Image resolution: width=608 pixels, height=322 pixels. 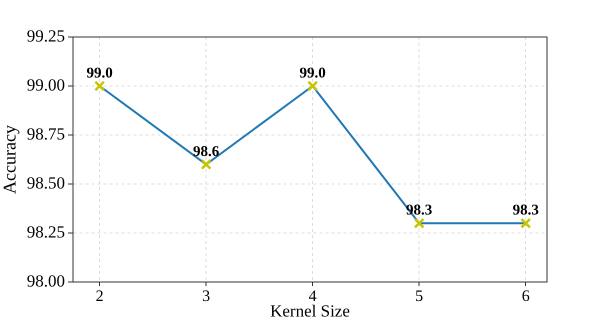 I want to click on y-tick-label: 99.25, so click(x=45, y=36).